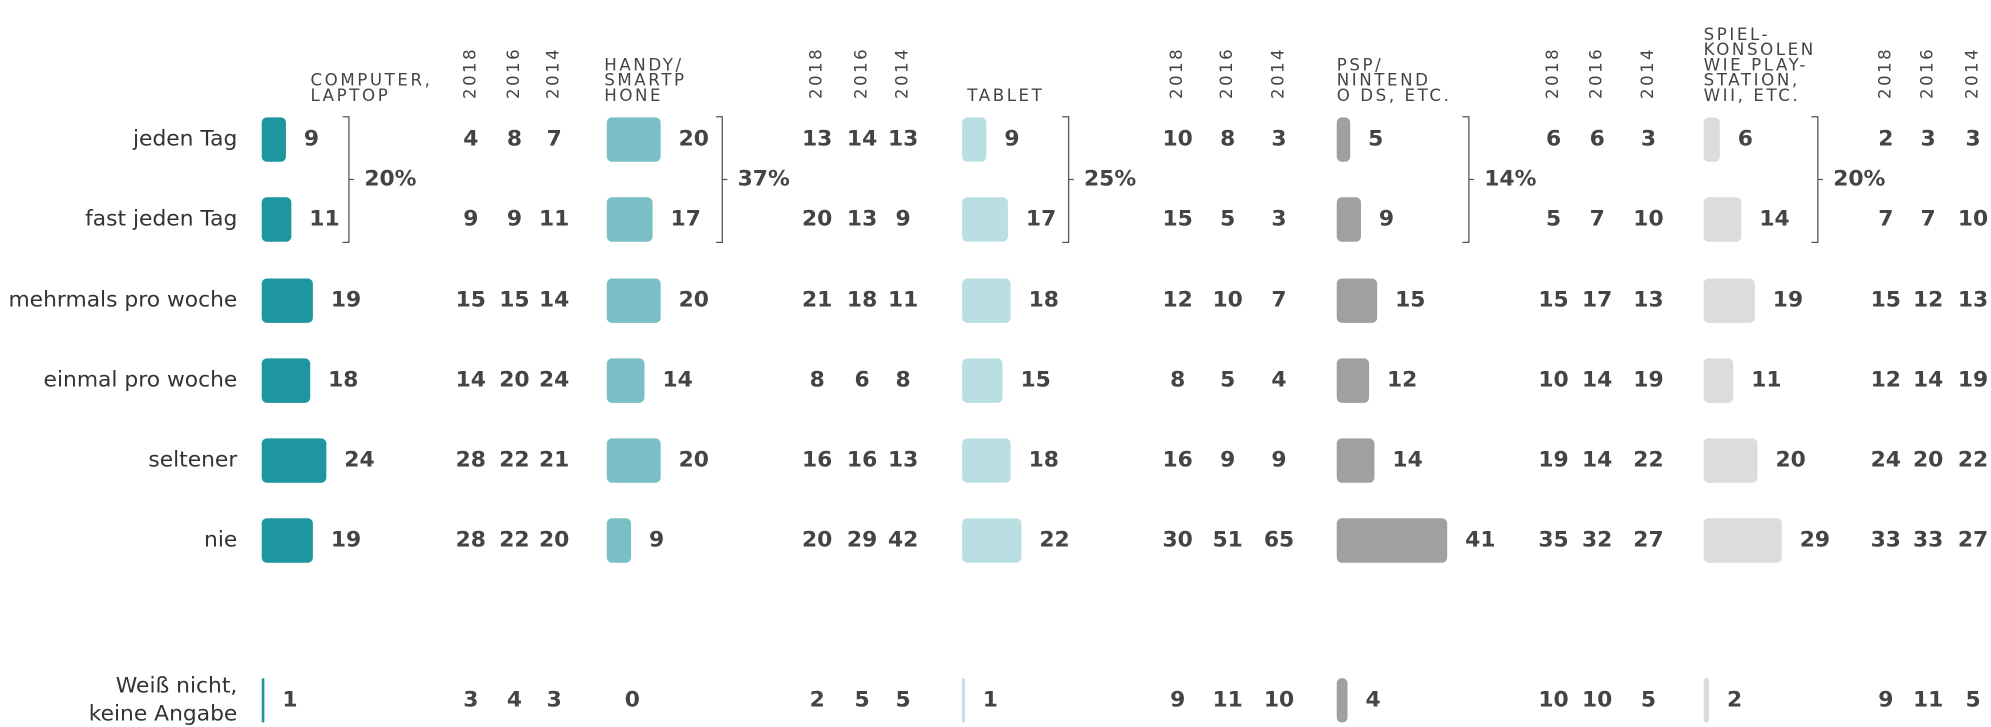 This screenshot has height=727, width=1991. I want to click on history-value: 65, so click(1279, 540).